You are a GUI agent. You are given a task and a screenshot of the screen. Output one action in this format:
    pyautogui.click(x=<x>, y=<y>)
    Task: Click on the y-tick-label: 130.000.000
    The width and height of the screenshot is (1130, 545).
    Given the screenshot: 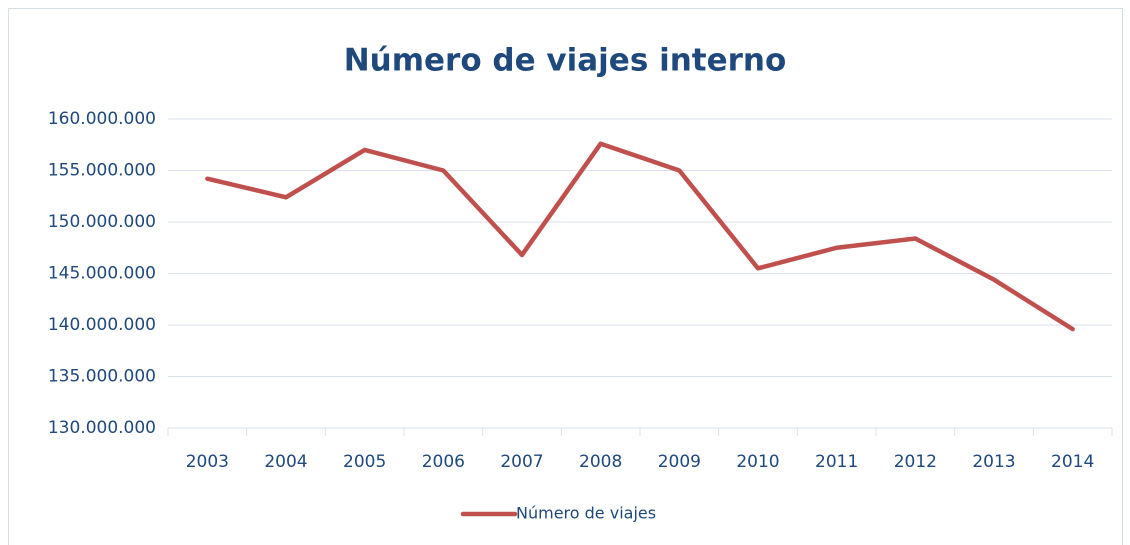 What is the action you would take?
    pyautogui.click(x=102, y=428)
    